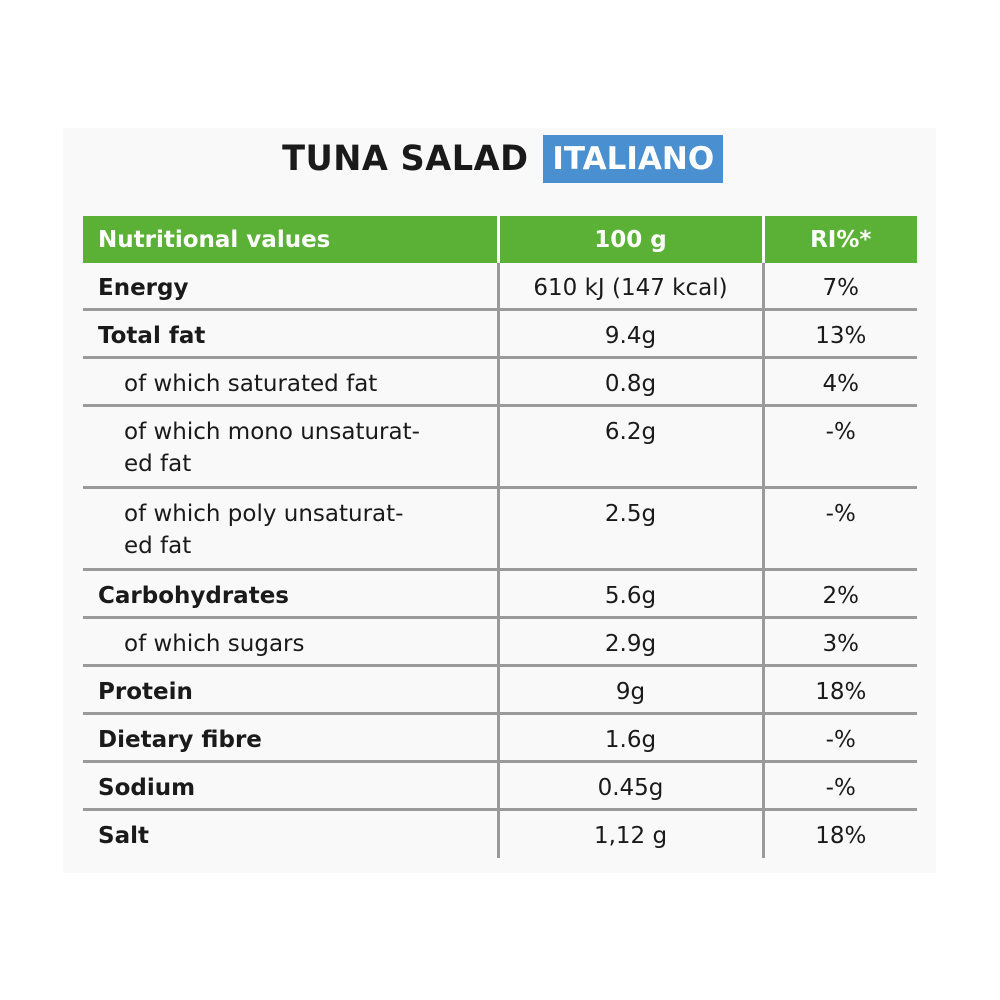 The width and height of the screenshot is (1000, 1000). Describe the element at coordinates (629, 594) in the screenshot. I see `row-per100: 5.6g` at that location.